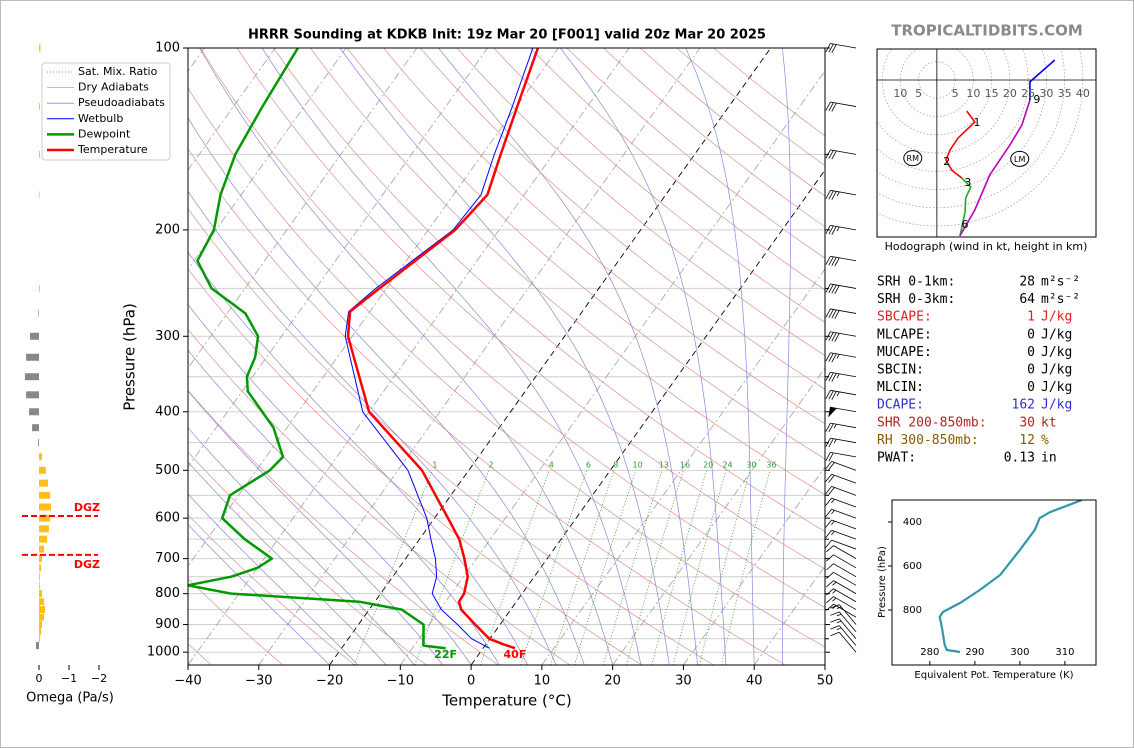 The image size is (1134, 748). I want to click on mixing-ratio-label: 24, so click(727, 465).